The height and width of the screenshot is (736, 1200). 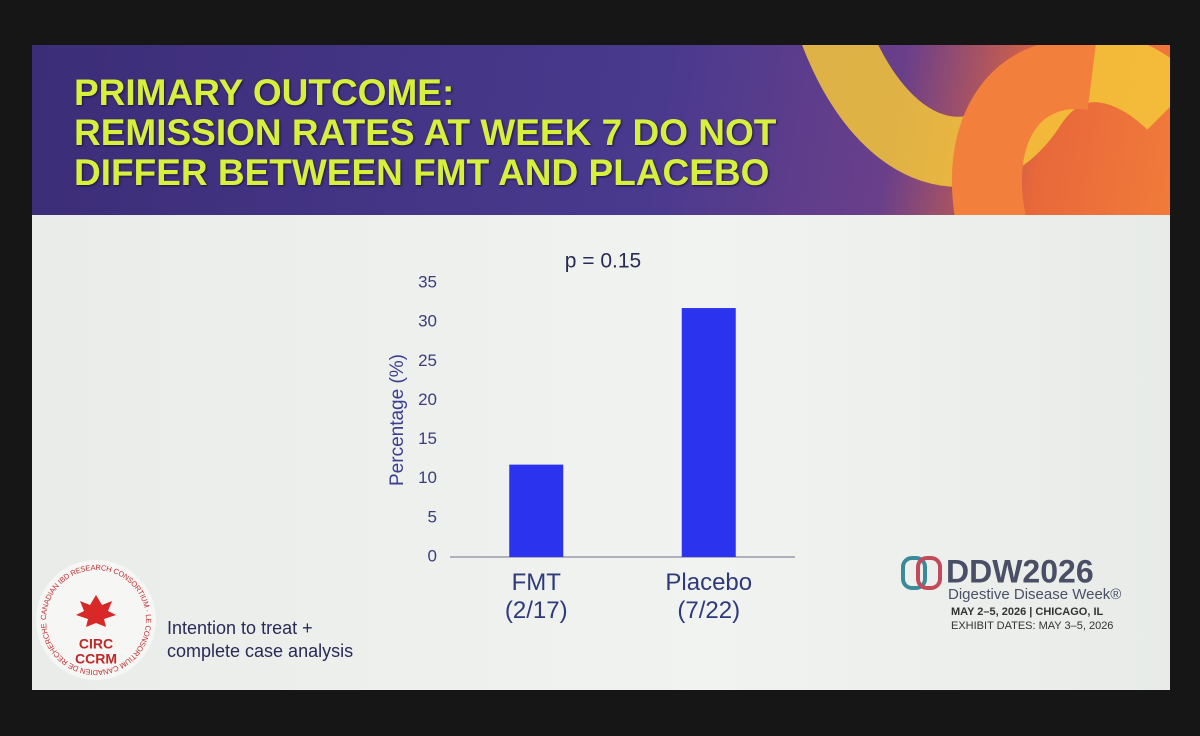 I want to click on logo-circ: CIRC, so click(x=96, y=644).